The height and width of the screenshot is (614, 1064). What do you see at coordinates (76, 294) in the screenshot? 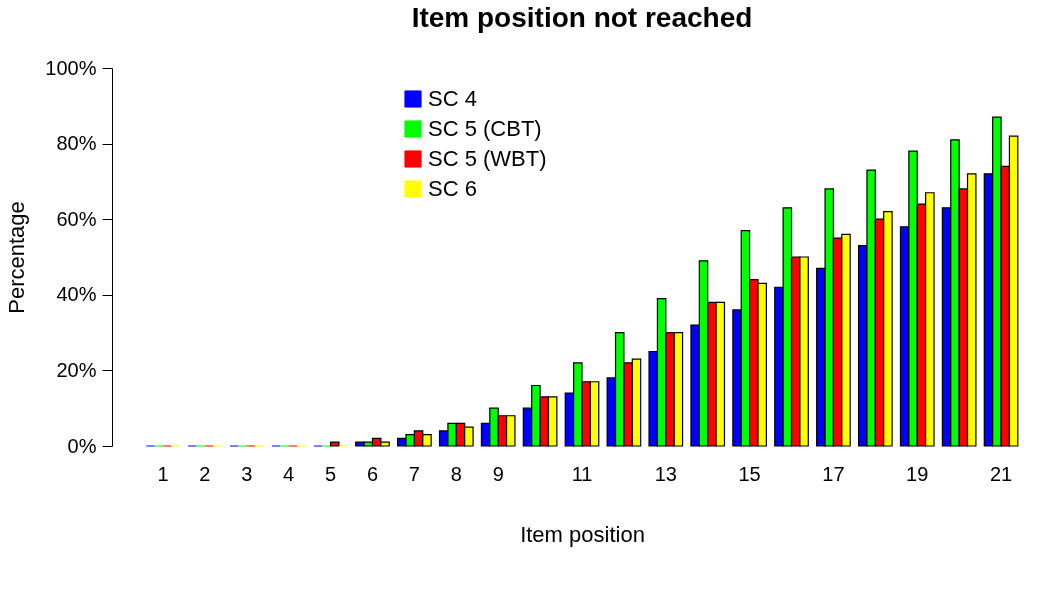
I see `y-tick-label: 40%` at bounding box center [76, 294].